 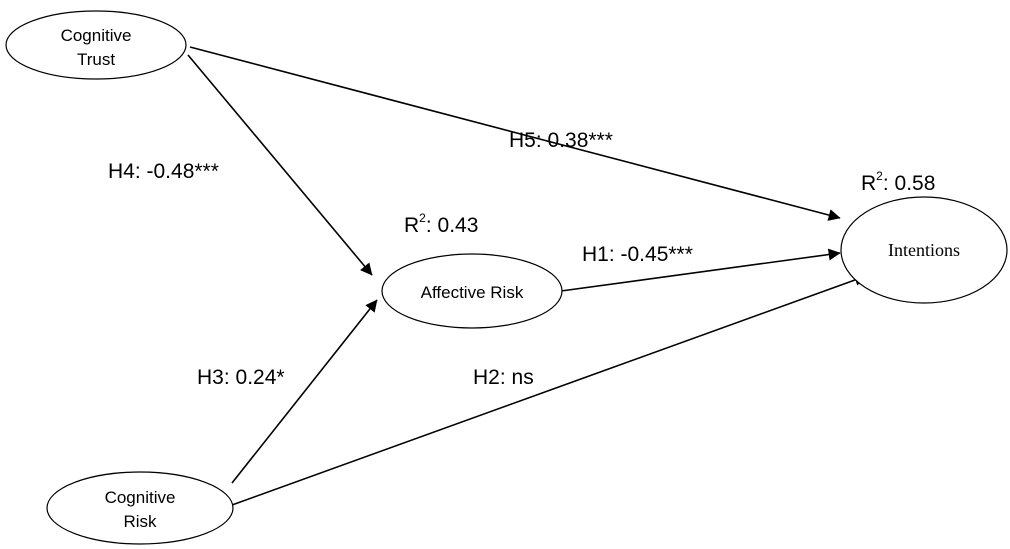 I want to click on path-label-h4: H4: -0.48***, so click(x=163, y=171).